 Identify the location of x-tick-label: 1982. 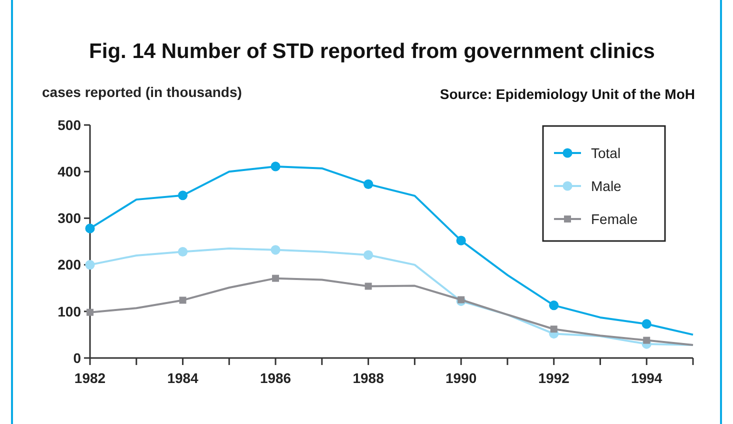
(90, 378).